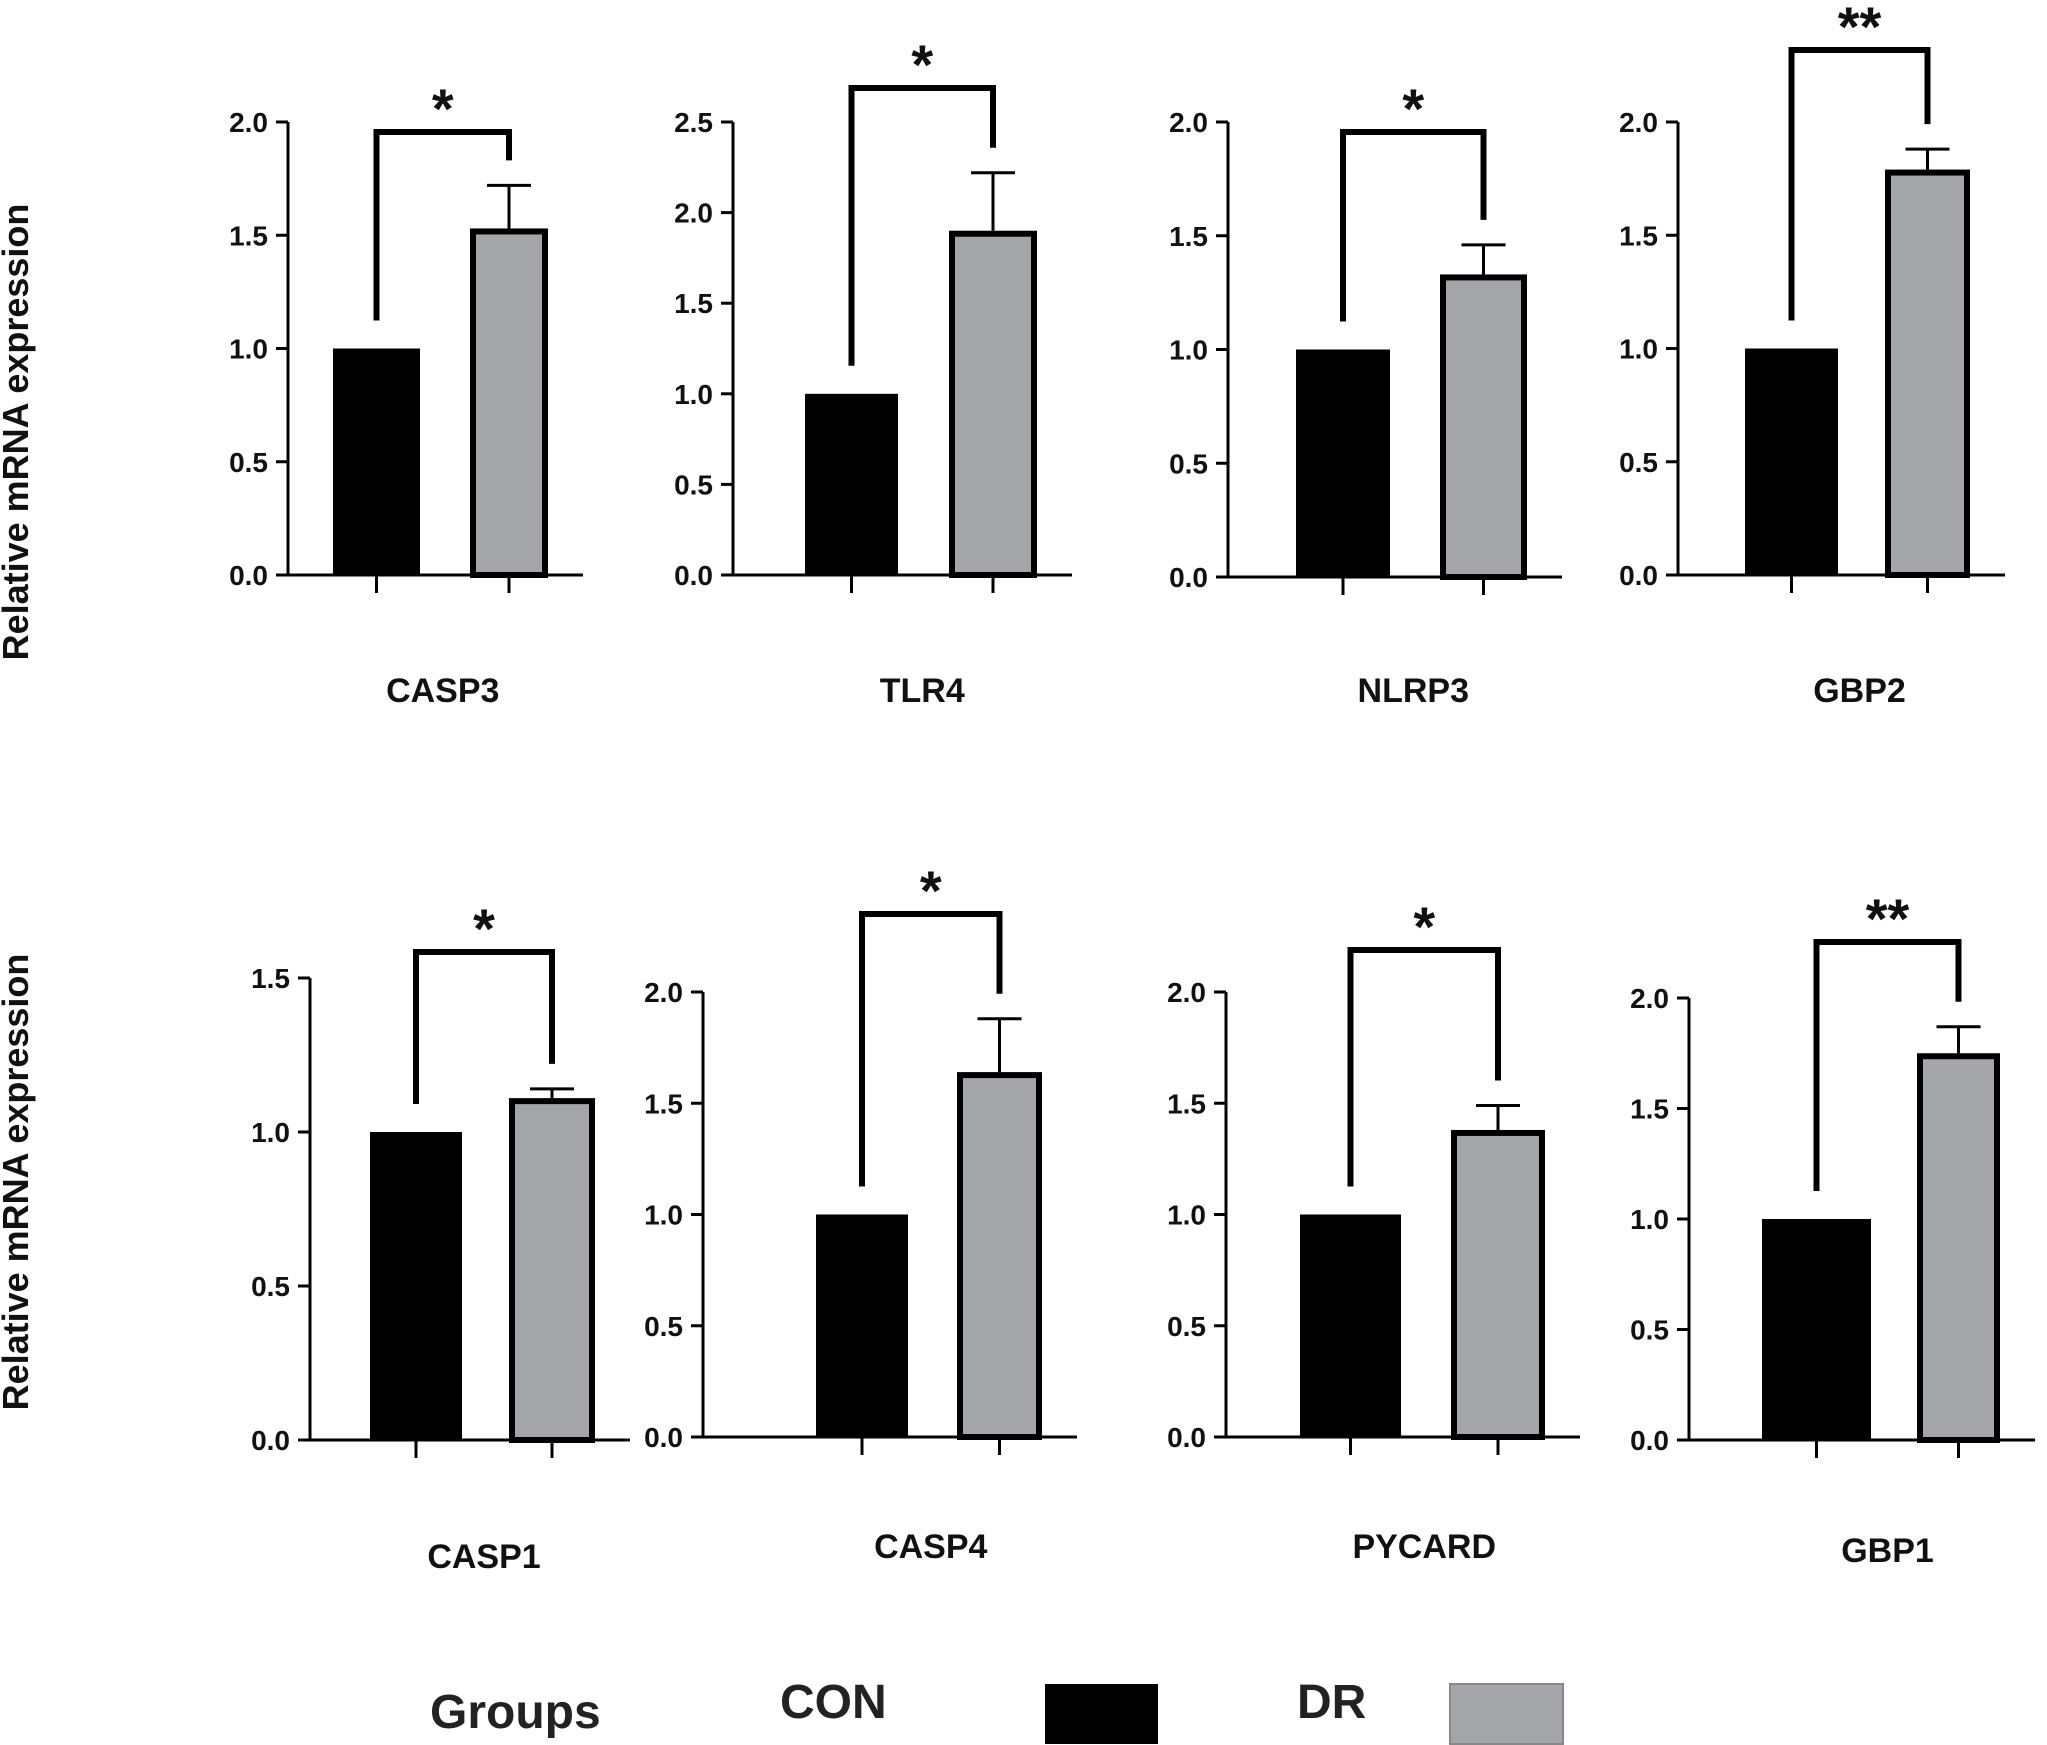 The height and width of the screenshot is (1745, 2047). Describe the element at coordinates (997, 1710) in the screenshot. I see `legend: Groups CON DR` at that location.